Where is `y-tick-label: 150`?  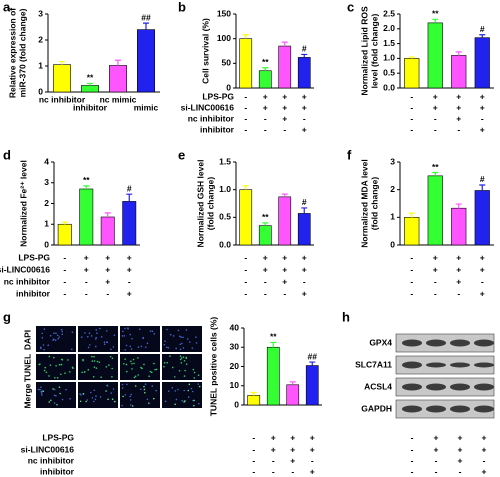
y-tick-label: 150 is located at coordinates (224, 13).